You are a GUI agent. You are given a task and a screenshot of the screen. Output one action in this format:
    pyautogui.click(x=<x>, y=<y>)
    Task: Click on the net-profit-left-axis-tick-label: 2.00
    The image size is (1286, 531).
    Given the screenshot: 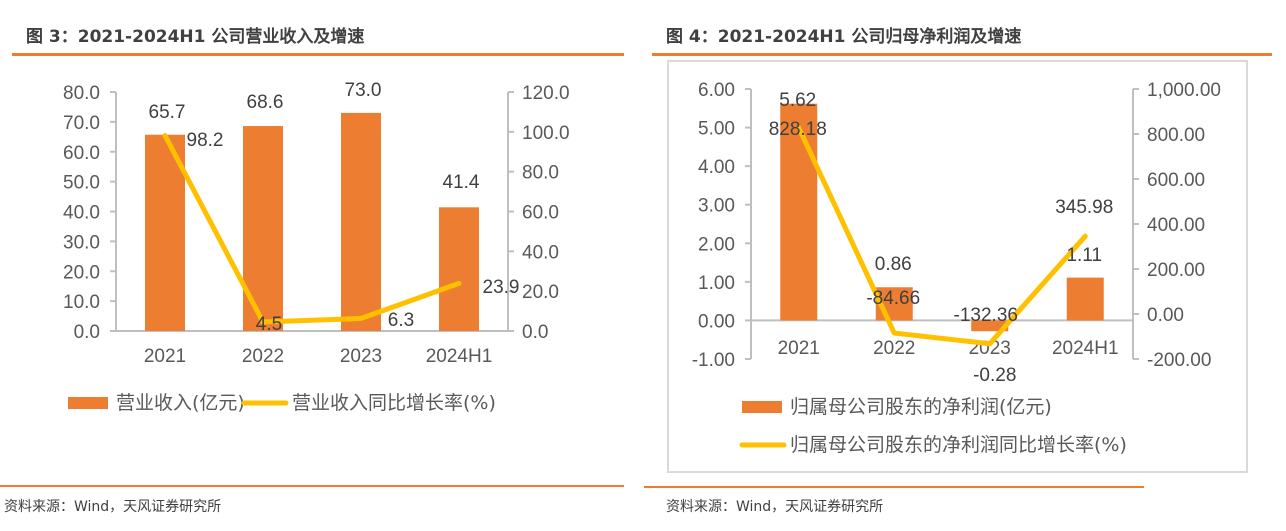 What is the action you would take?
    pyautogui.click(x=716, y=244)
    